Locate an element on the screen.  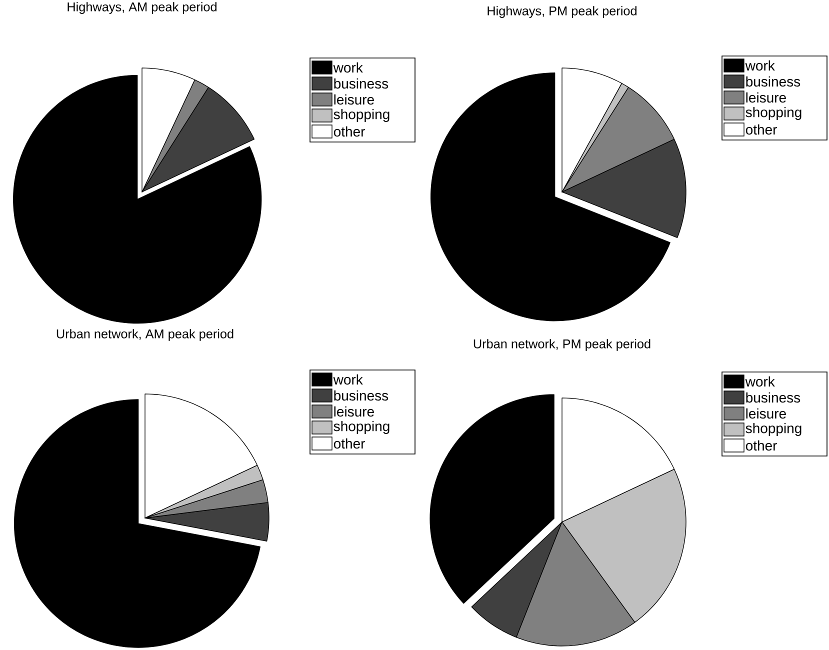
chart-title: Urban network, AM peak period is located at coordinates (145, 335).